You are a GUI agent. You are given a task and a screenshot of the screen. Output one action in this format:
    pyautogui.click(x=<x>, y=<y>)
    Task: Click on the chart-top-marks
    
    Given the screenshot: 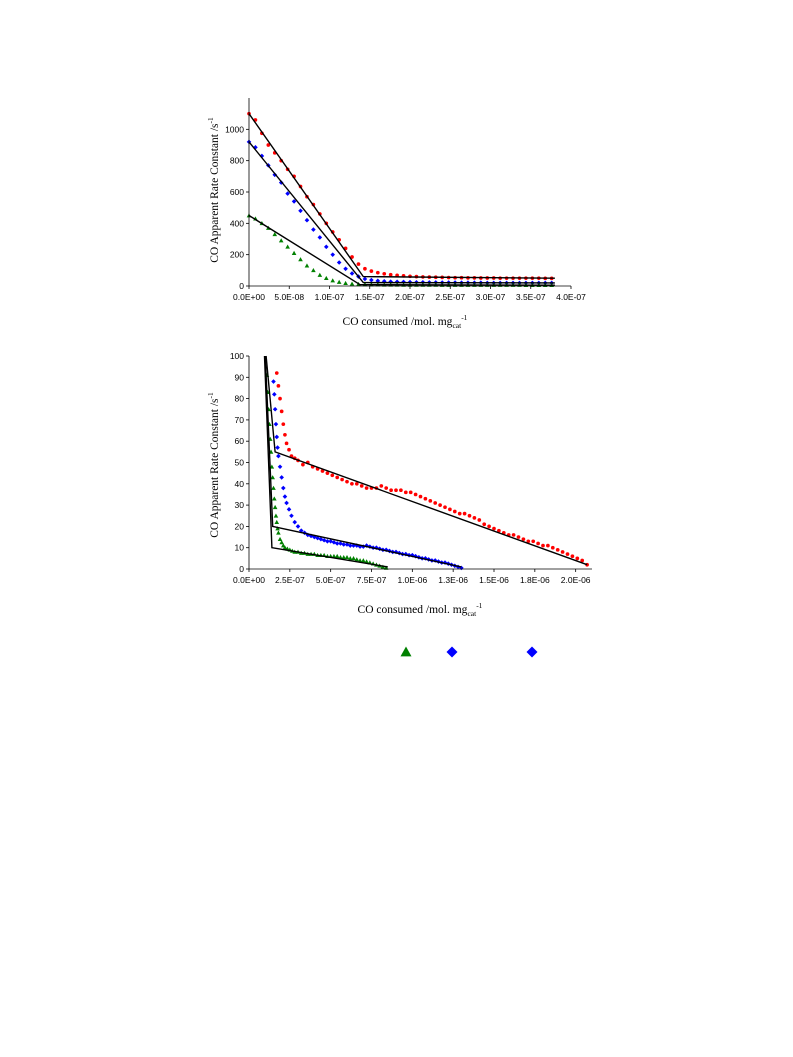 What is the action you would take?
    pyautogui.click(x=400, y=199)
    